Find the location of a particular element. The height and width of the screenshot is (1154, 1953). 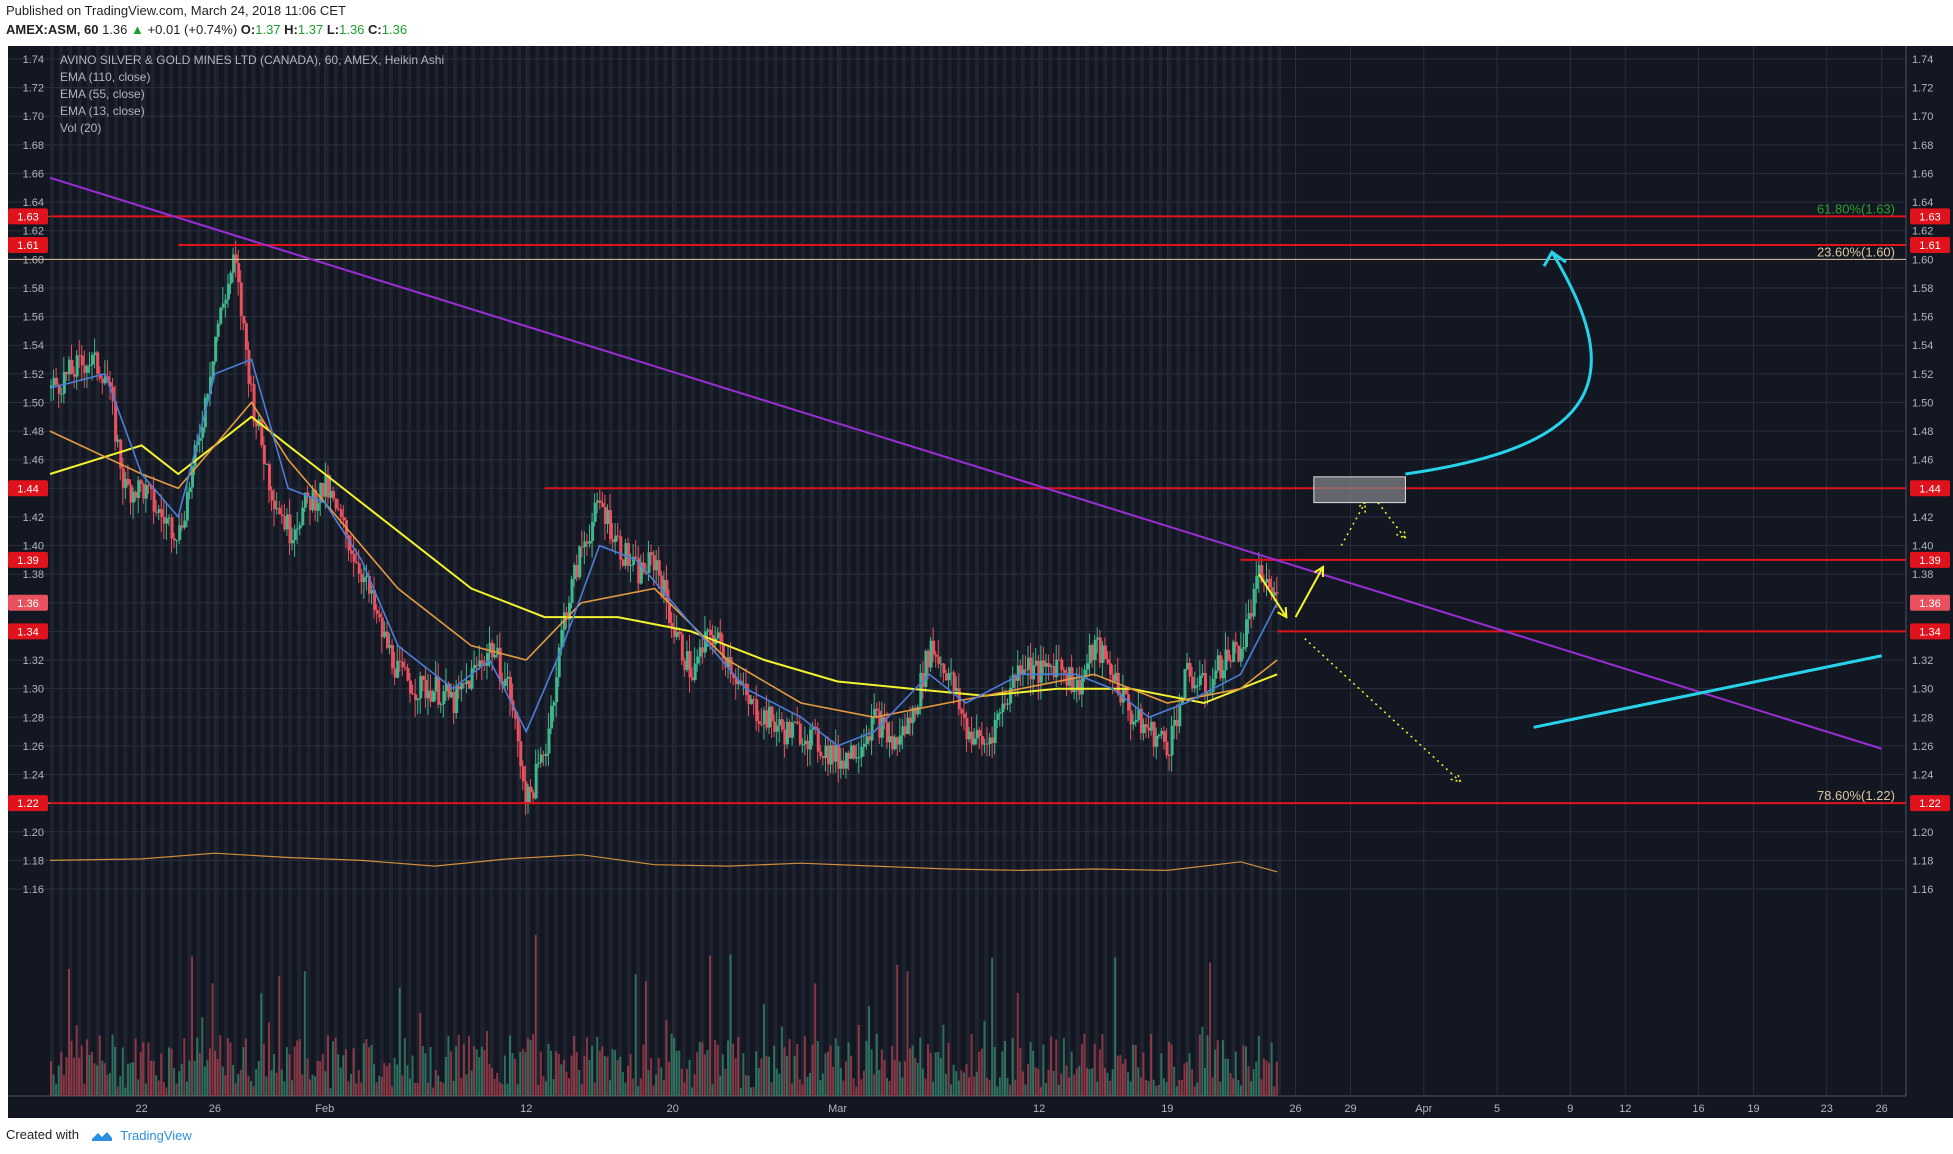

y-tick-label-right: 1.20 is located at coordinates (1922, 833).